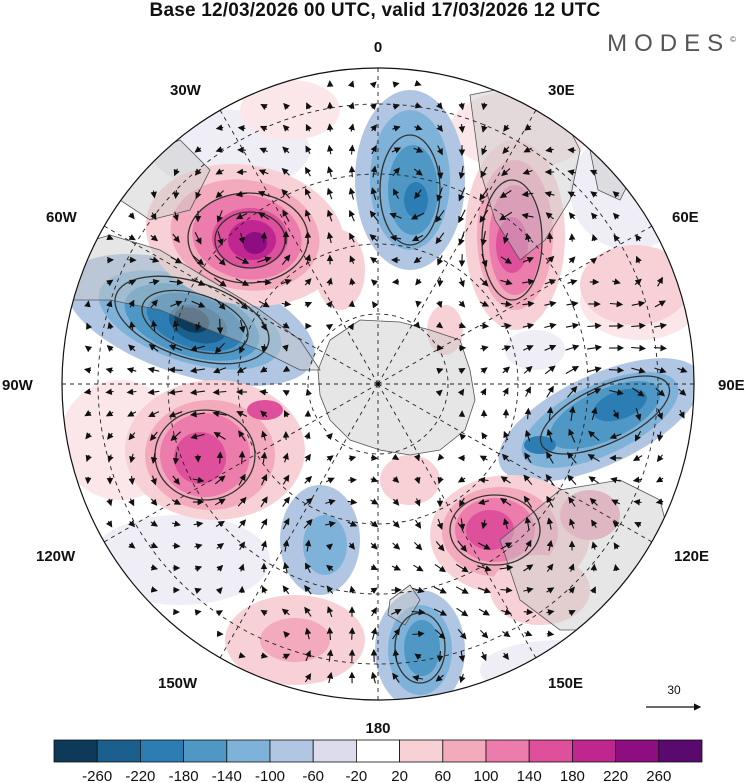 This screenshot has width=750, height=783. What do you see at coordinates (140, 775) in the screenshot?
I see `colorbar-tick-label: -220` at bounding box center [140, 775].